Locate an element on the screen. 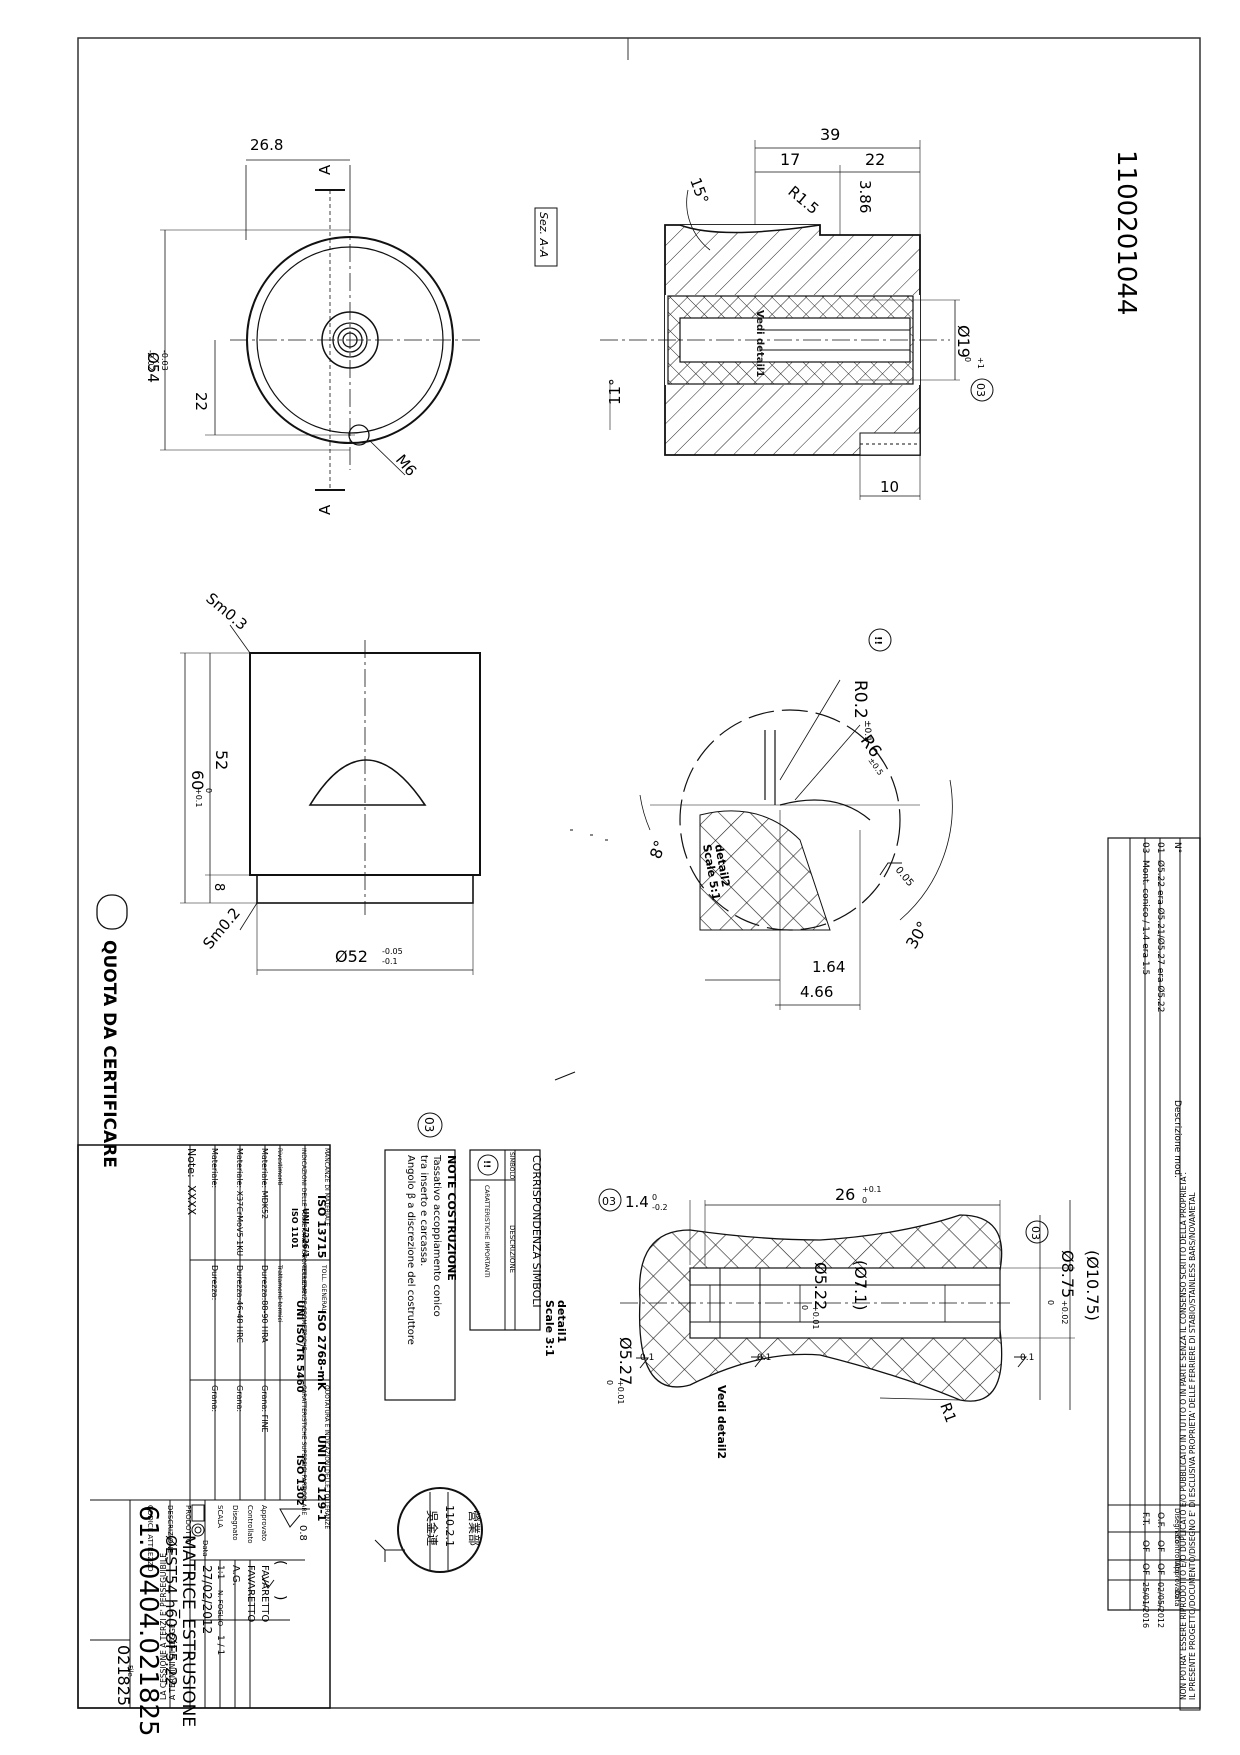 The height and width of the screenshot is (1755, 1240). detail2-r02-tol: ±0.1 is located at coordinates (867, 731).